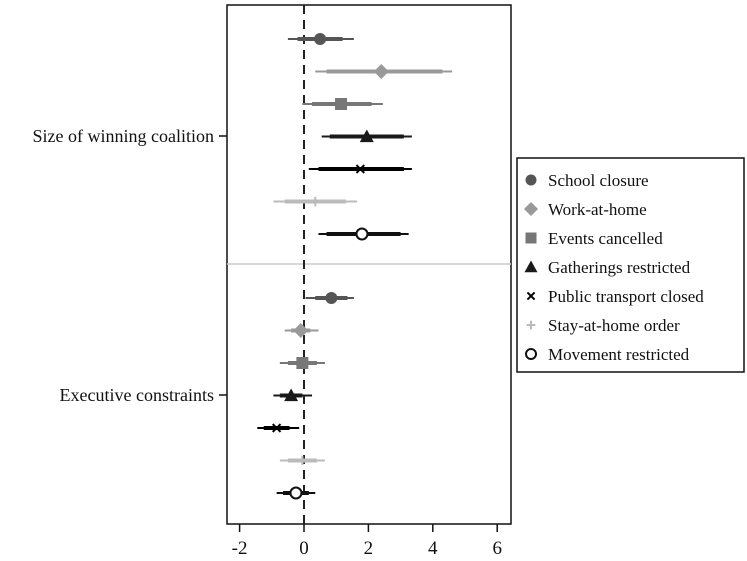 This screenshot has width=747, height=561. I want to click on legend-box, so click(630, 265).